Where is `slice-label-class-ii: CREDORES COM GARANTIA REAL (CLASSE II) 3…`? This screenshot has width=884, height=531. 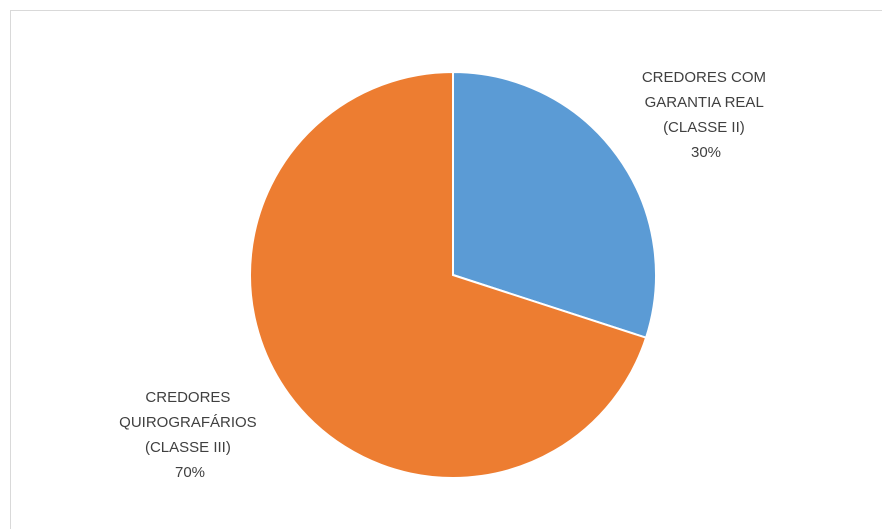 slice-label-class-ii: CREDORES COM GARANTIA REAL (CLASSE II) 3… is located at coordinates (706, 115).